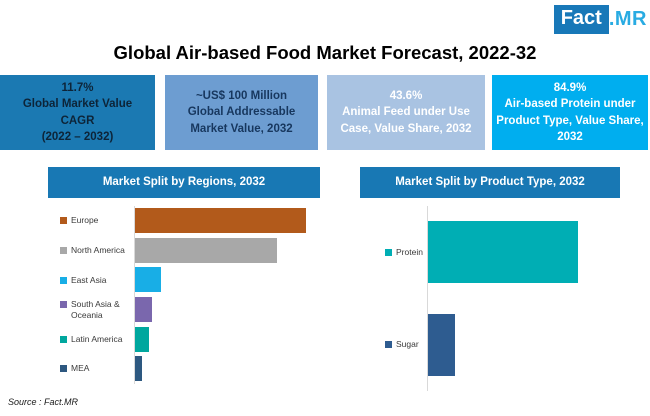 This screenshot has width=650, height=416. I want to click on legend-item-south-asia-oceania: South Asia & Oceania, so click(97, 309).